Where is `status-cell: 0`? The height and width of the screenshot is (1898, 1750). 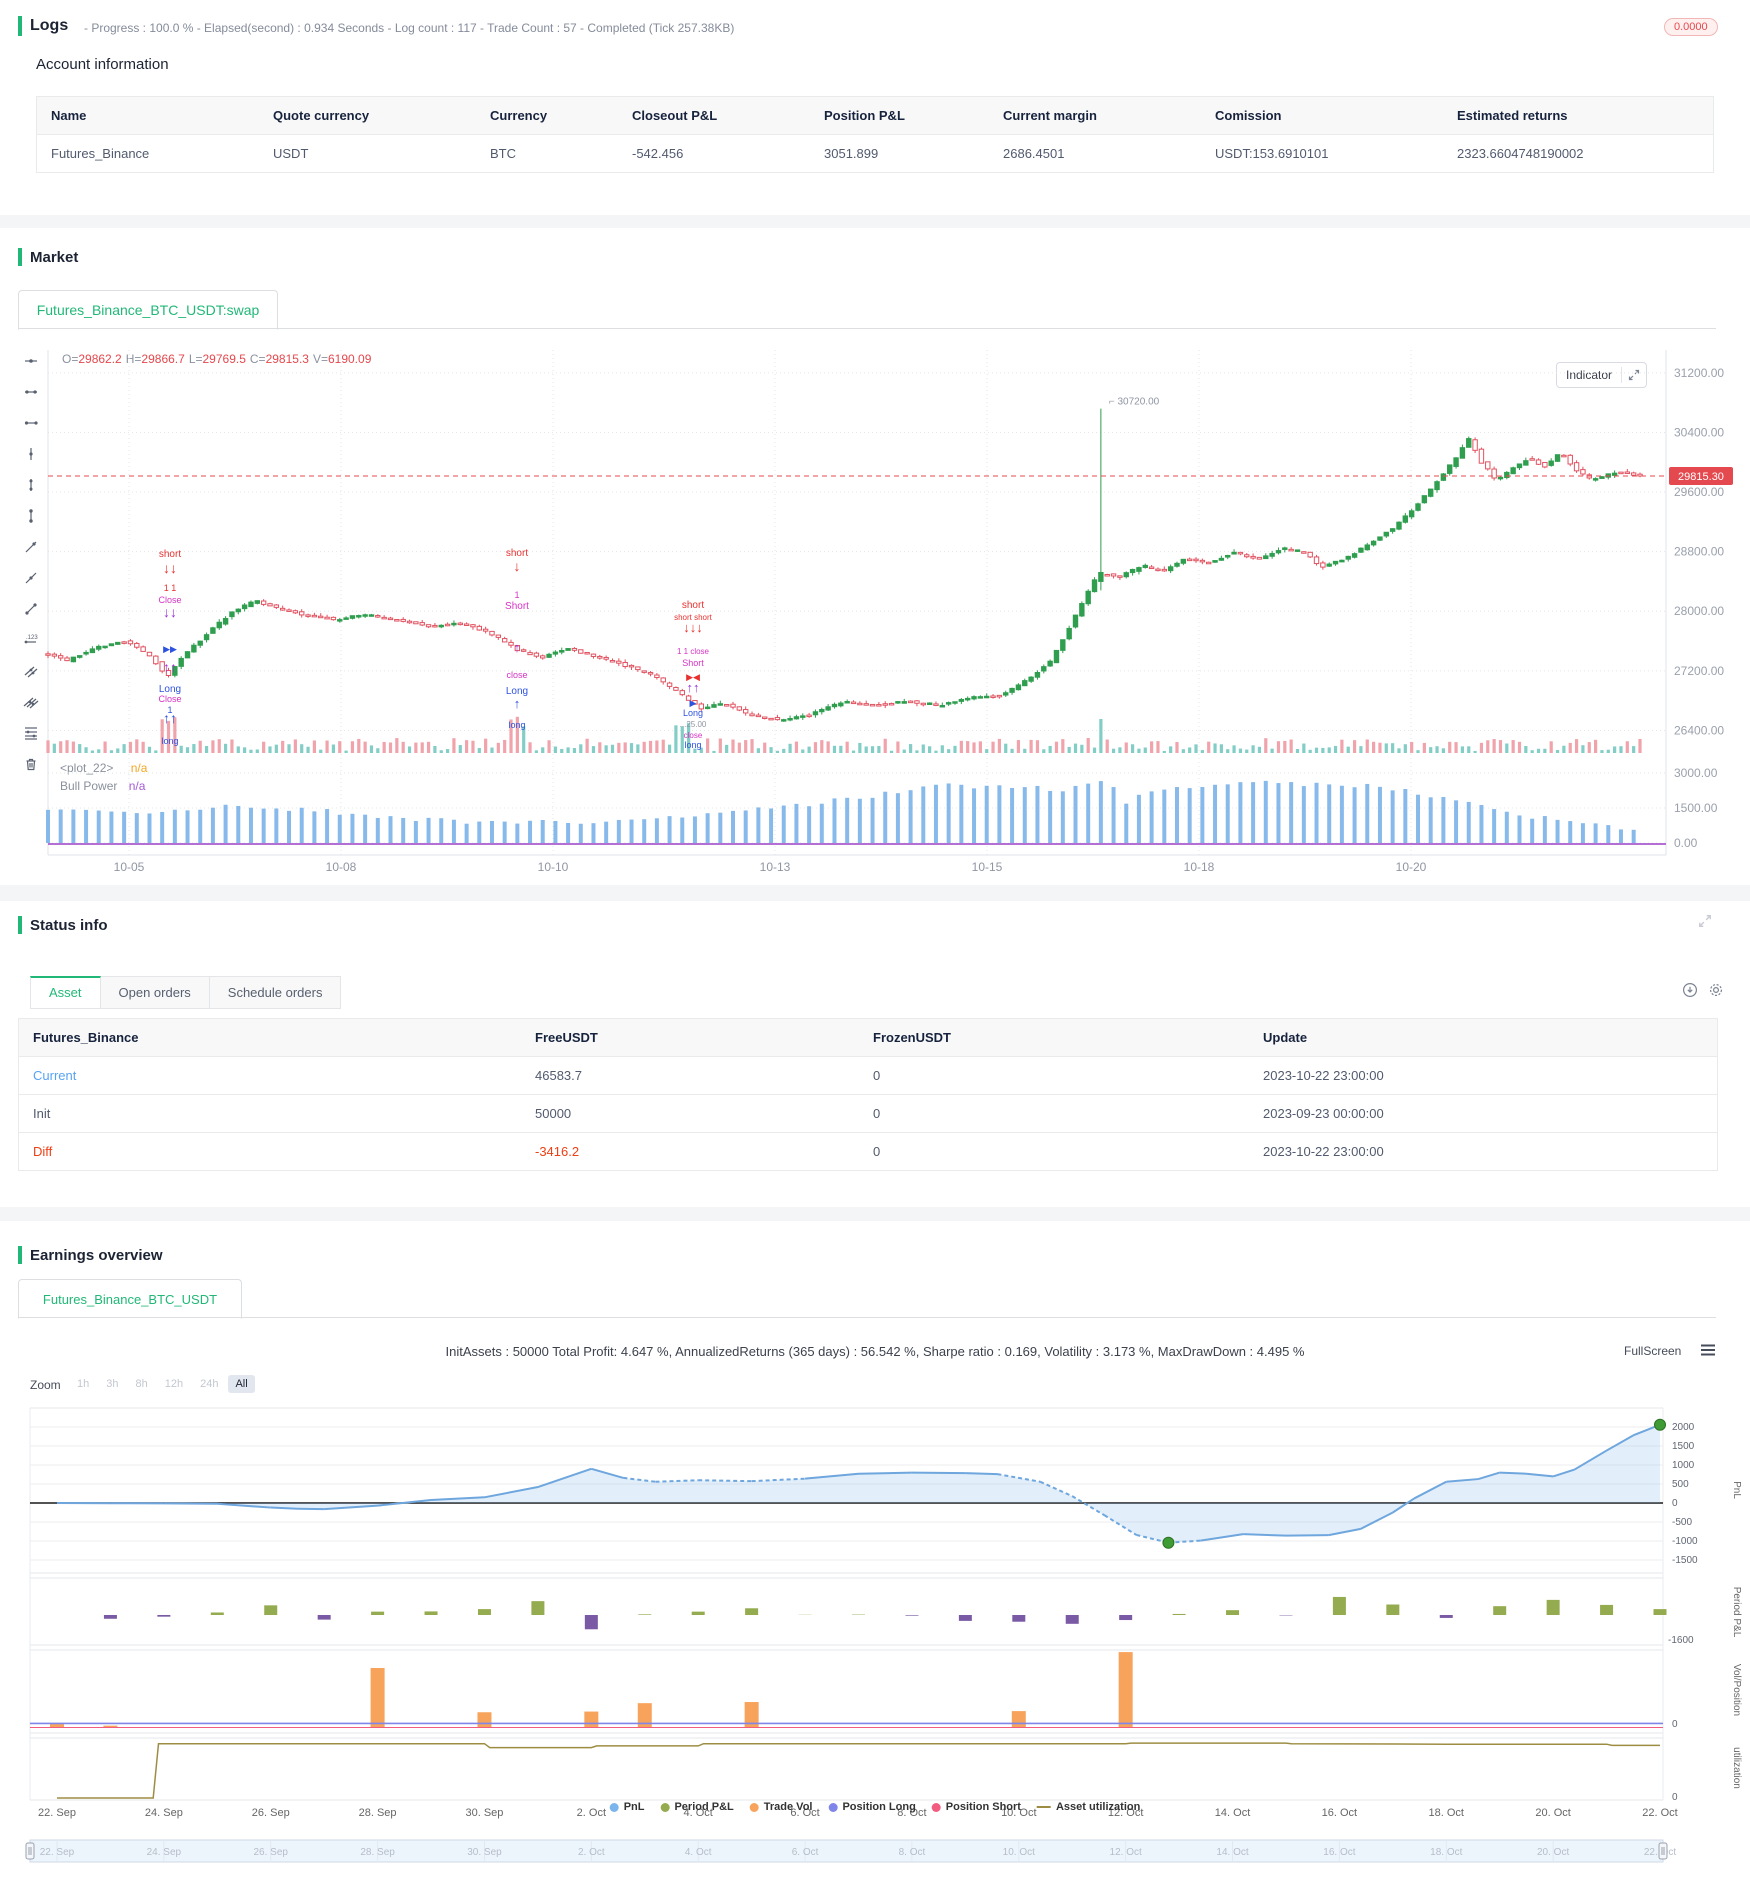
status-cell: 0 is located at coordinates (877, 1151).